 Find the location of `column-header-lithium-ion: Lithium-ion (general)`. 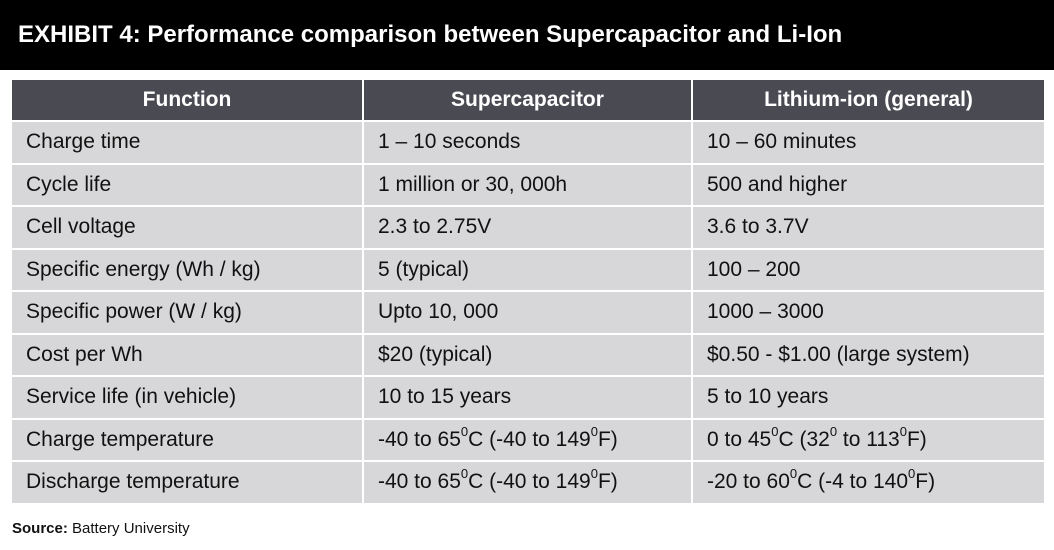

column-header-lithium-ion: Lithium-ion (general) is located at coordinates (868, 100).